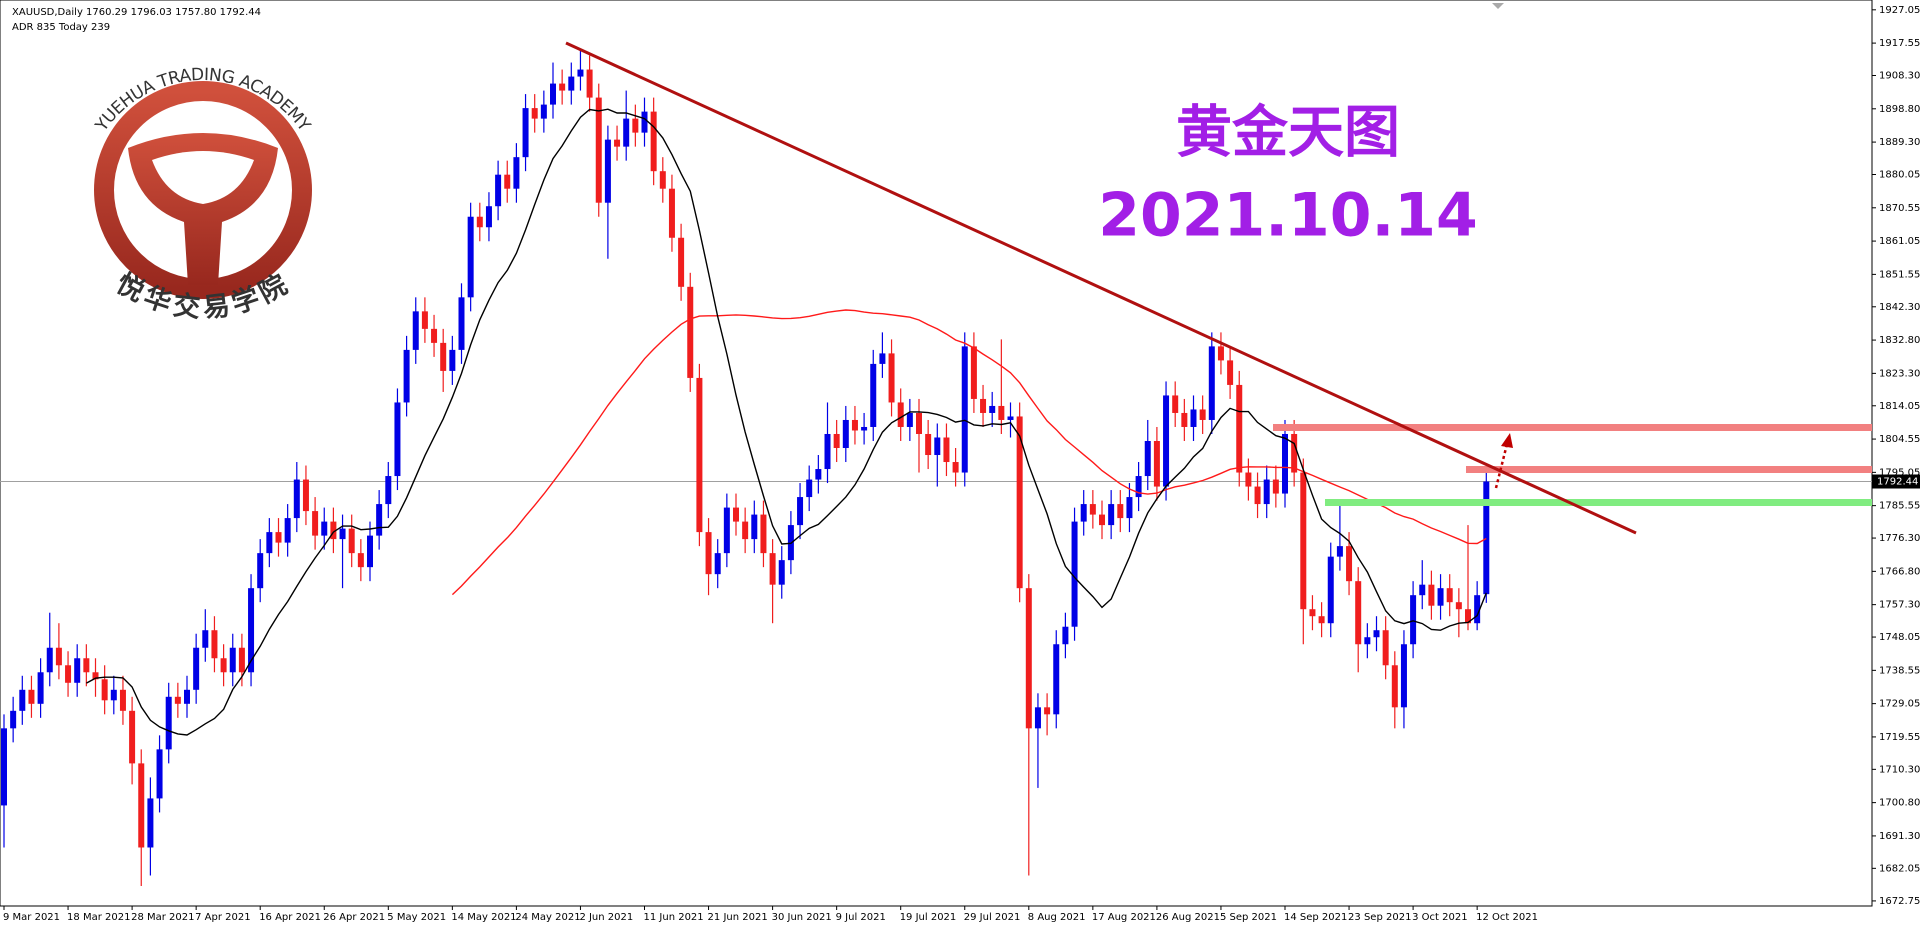 The image size is (1920, 927). What do you see at coordinates (1124, 917) in the screenshot?
I see `x-tick-label: 17 Aug 2021` at bounding box center [1124, 917].